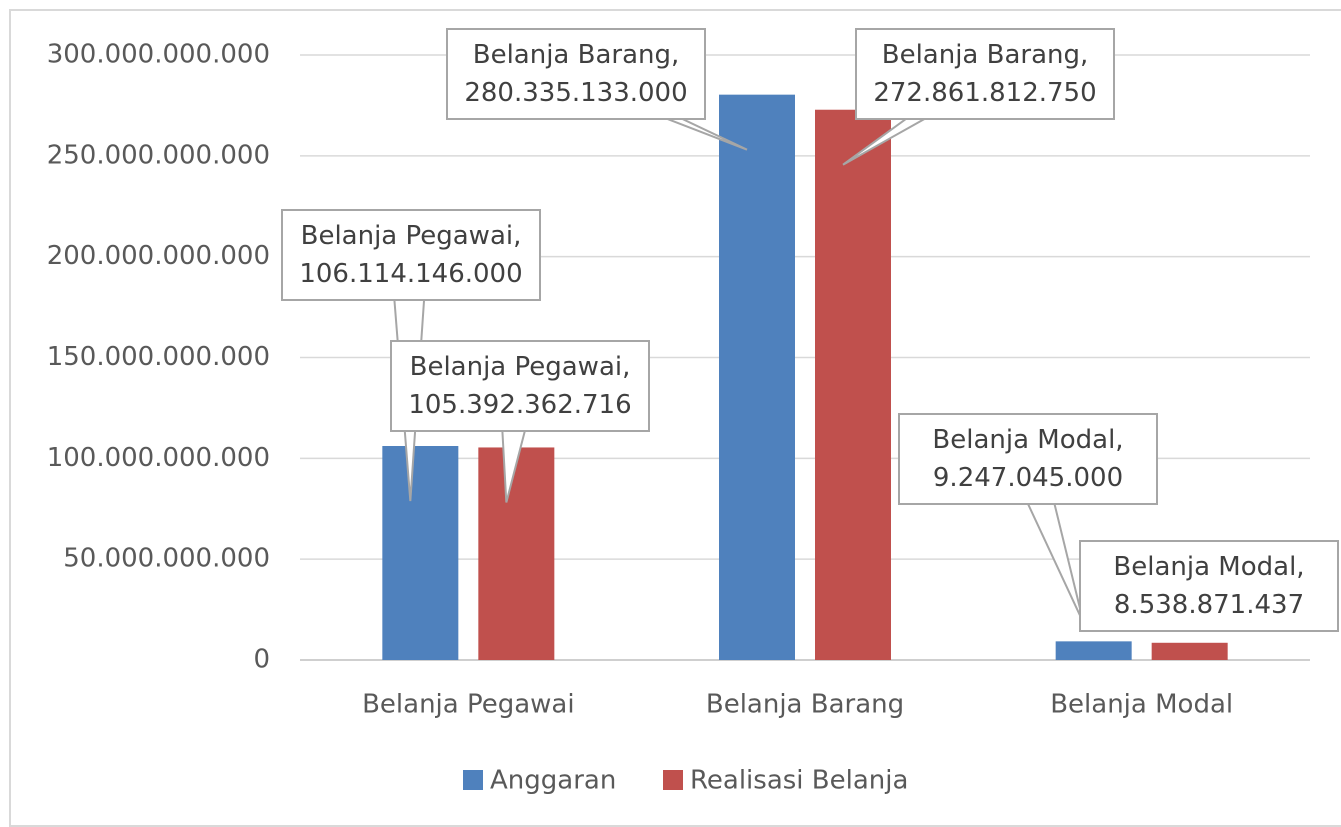 The width and height of the screenshot is (1341, 827). I want to click on legend-label: Realisasi Belanja, so click(799, 781).